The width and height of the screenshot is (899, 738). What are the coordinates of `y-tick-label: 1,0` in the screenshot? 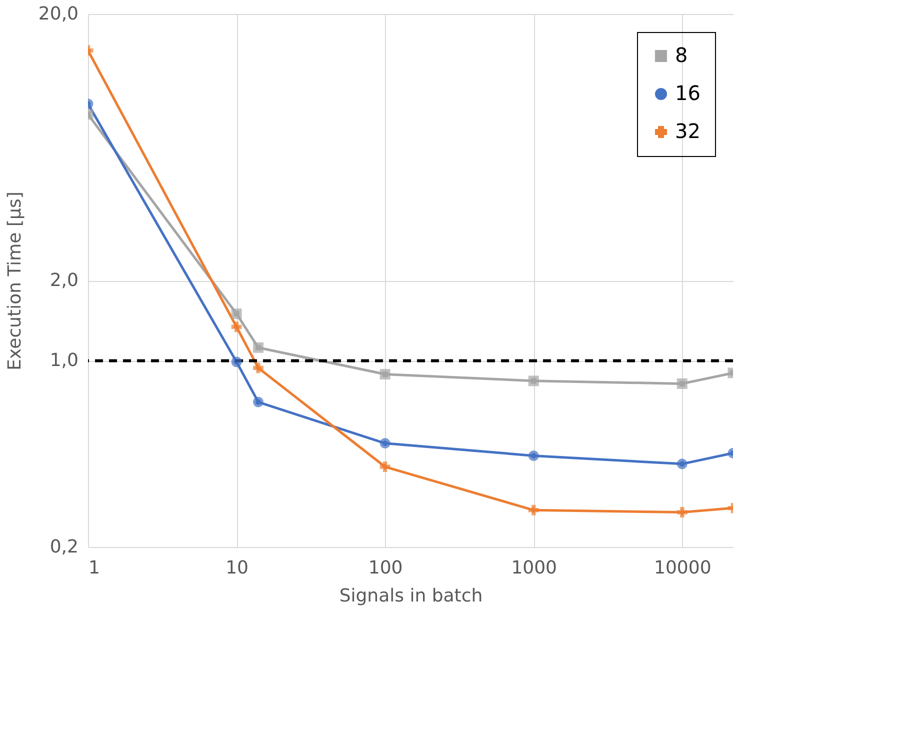 It's located at (64, 361).